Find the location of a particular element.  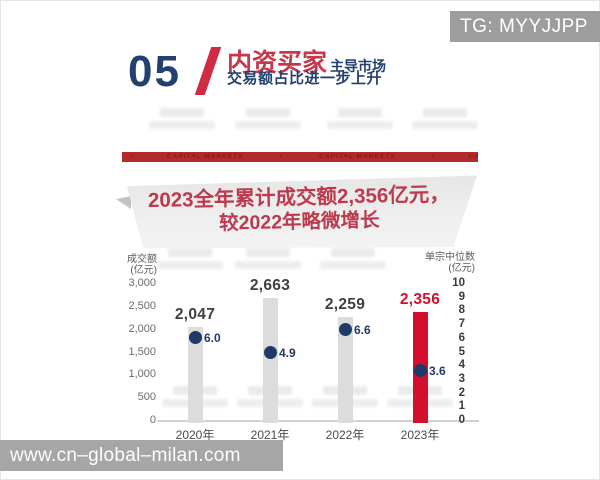

page-title-suffix: 主导市场 is located at coordinates (358, 66).